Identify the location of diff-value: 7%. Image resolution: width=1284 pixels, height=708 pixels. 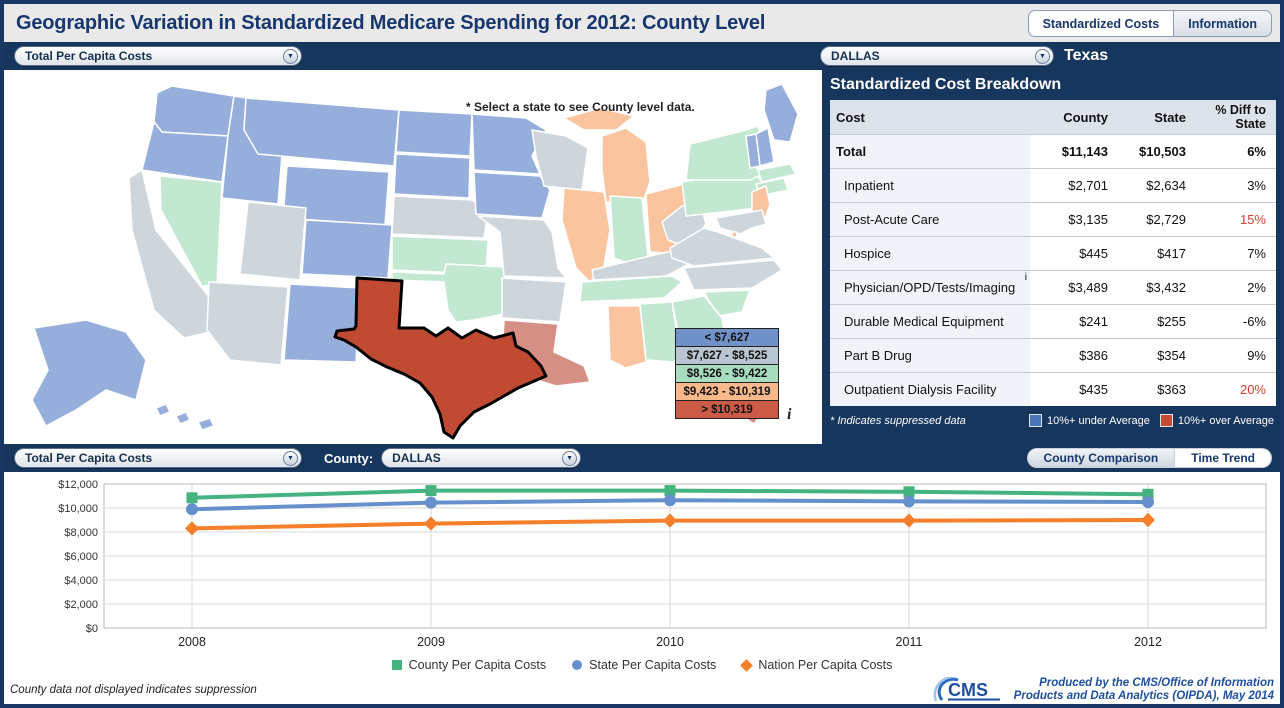
(1256, 253).